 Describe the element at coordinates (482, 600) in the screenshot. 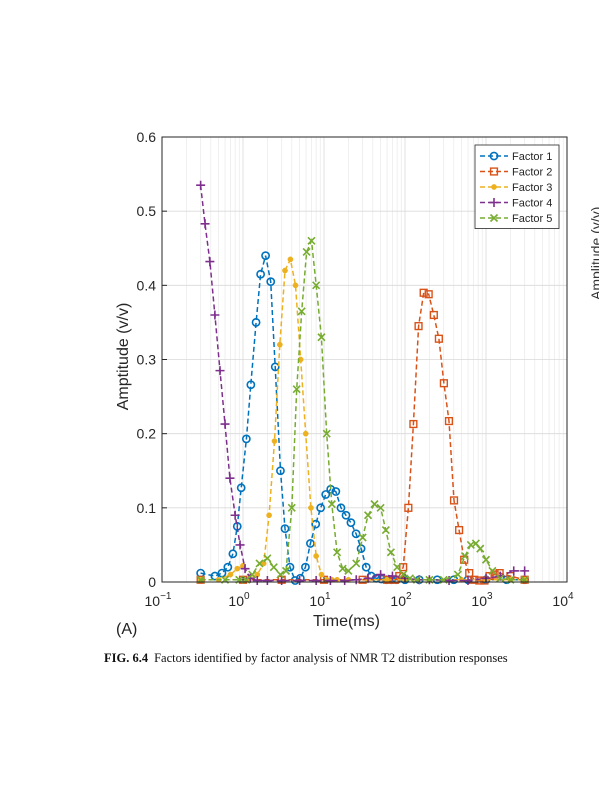

I see `x-tick-label: 10³` at that location.